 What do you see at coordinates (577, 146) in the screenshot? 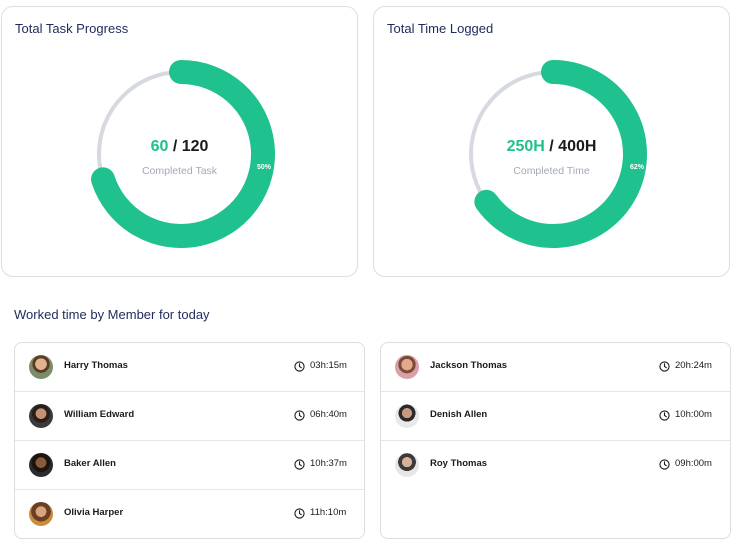
I see `time-total: 400H` at bounding box center [577, 146].